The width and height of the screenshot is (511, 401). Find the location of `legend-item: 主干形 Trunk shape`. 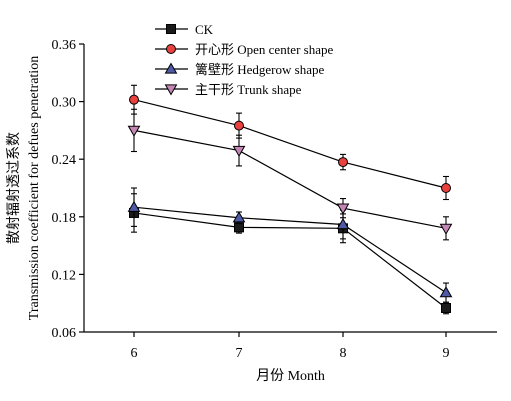

legend-item: 主干形 Trunk shape is located at coordinates (228, 89).